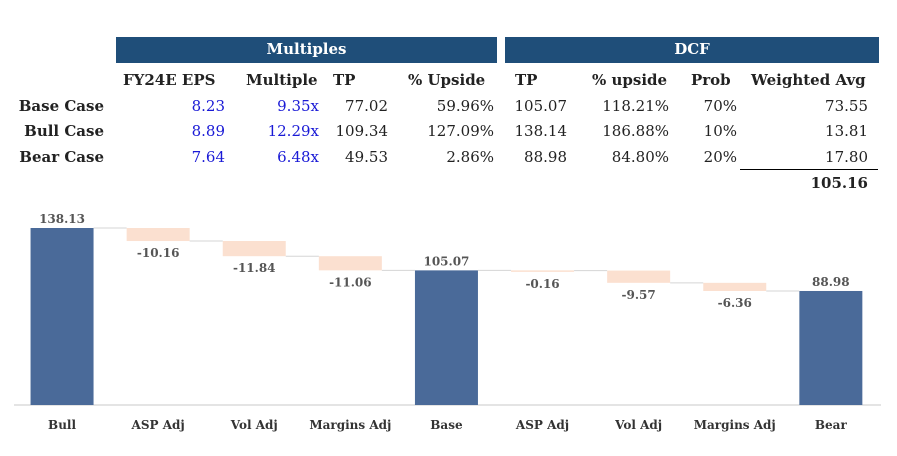 The image size is (897, 456). Describe the element at coordinates (208, 131) in the screenshot. I see `bull-eps: 8.89` at that location.